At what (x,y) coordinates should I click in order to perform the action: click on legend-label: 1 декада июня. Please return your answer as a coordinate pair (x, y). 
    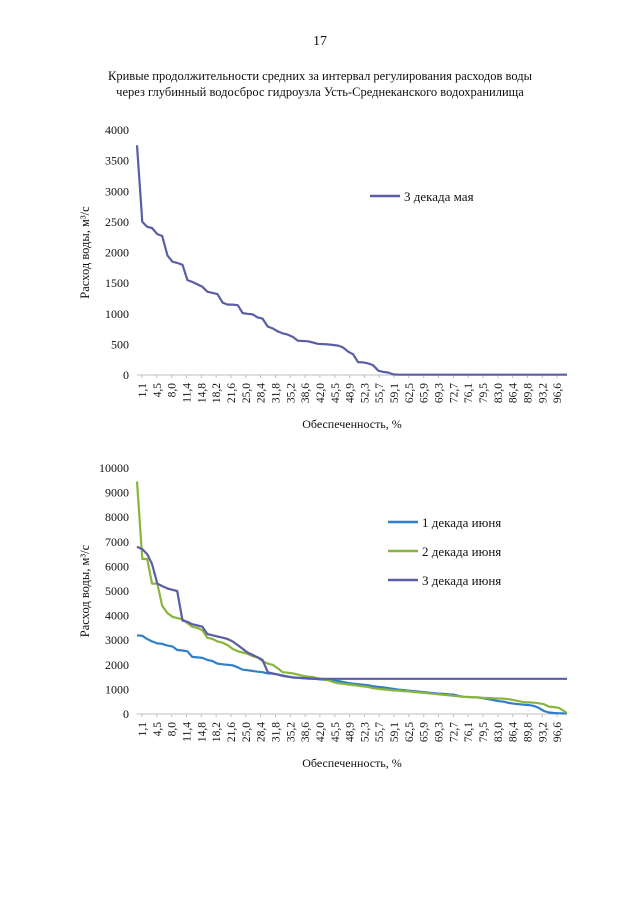
    Looking at the image, I should click on (461, 522).